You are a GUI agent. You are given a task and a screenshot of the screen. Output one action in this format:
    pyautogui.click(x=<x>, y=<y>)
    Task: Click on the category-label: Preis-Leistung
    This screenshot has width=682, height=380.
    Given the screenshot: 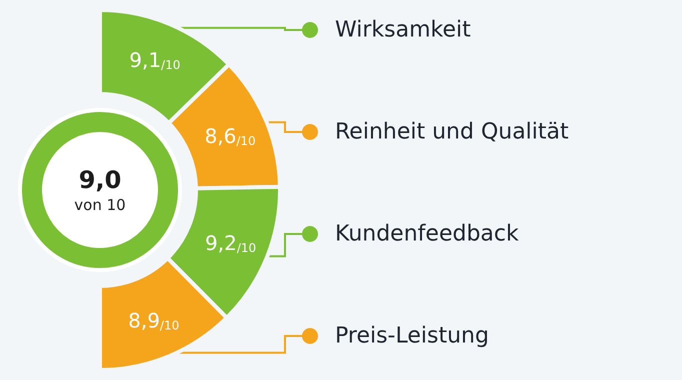 What is the action you would take?
    pyautogui.click(x=412, y=336)
    